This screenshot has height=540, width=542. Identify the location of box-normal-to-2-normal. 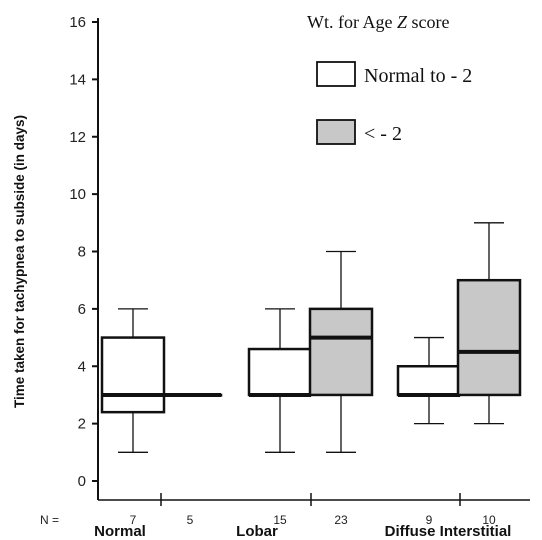
(133, 380).